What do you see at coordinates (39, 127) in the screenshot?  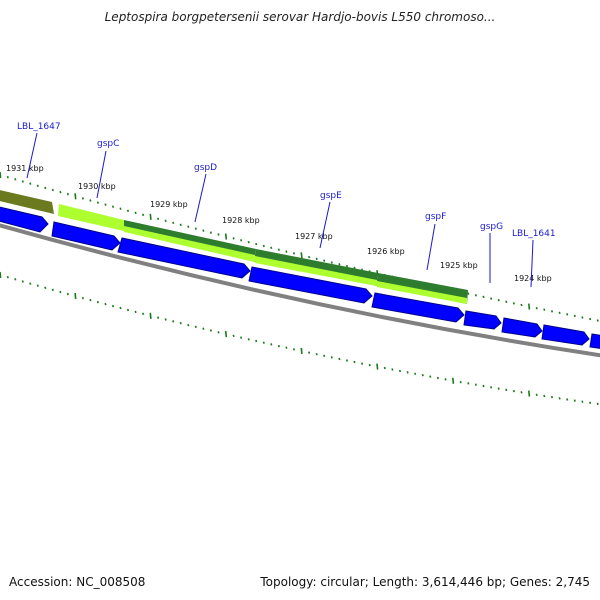 I see `gene-label-LBL_1647: LBL_1647` at bounding box center [39, 127].